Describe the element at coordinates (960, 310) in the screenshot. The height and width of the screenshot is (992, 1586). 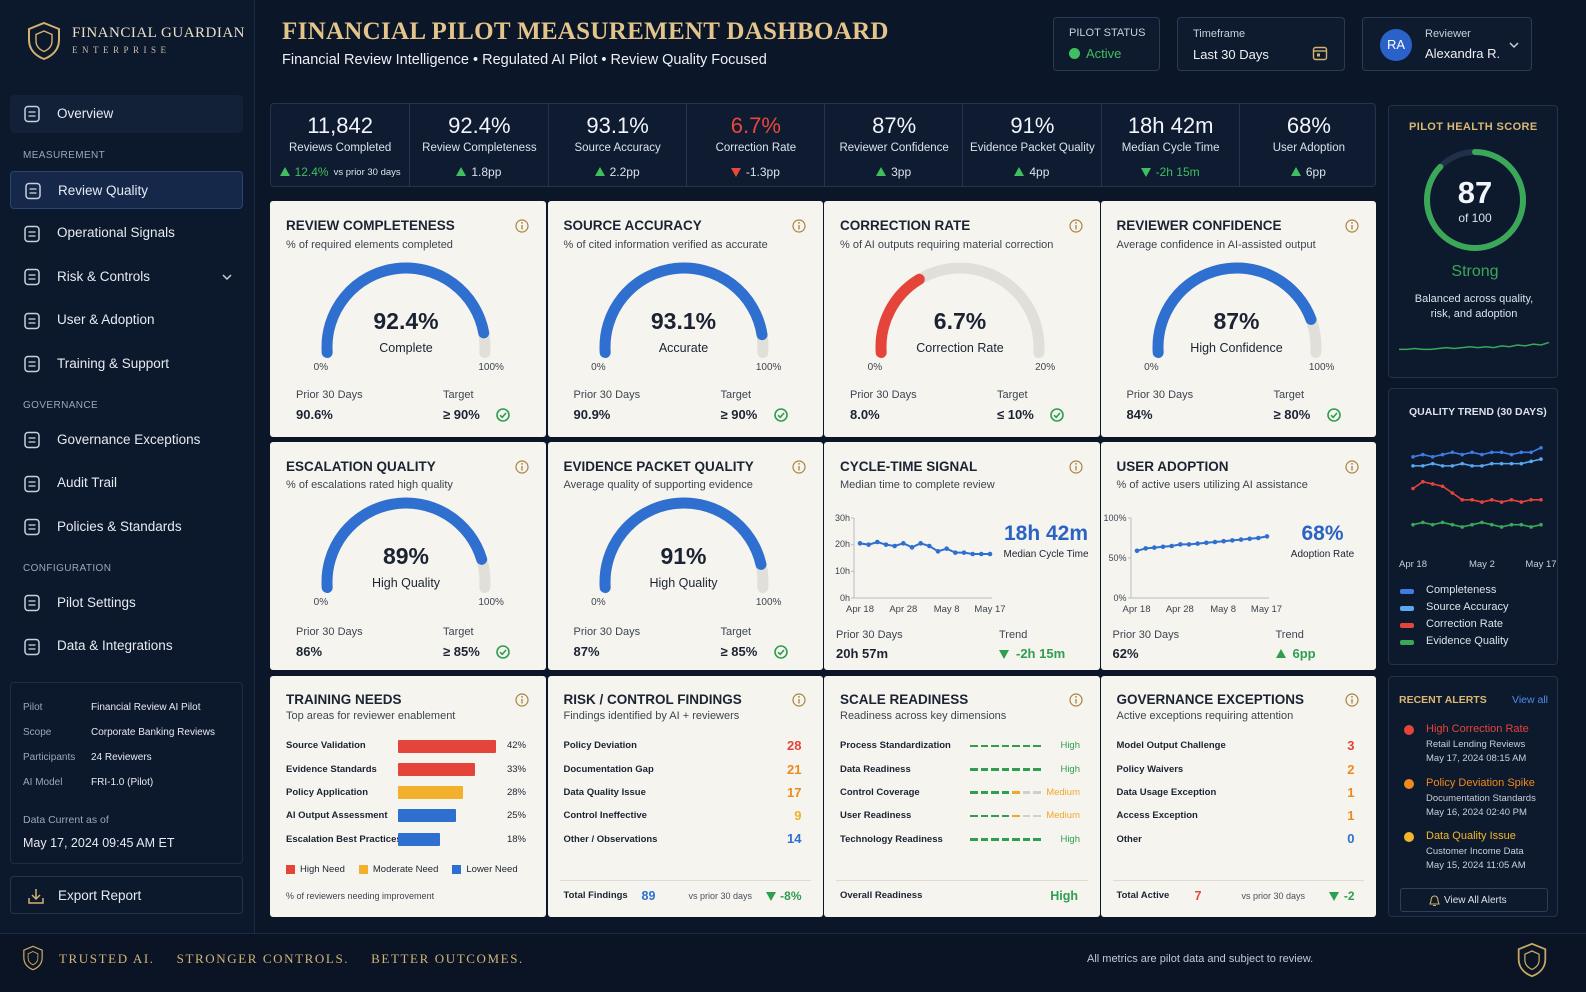
I see `gauge` at that location.